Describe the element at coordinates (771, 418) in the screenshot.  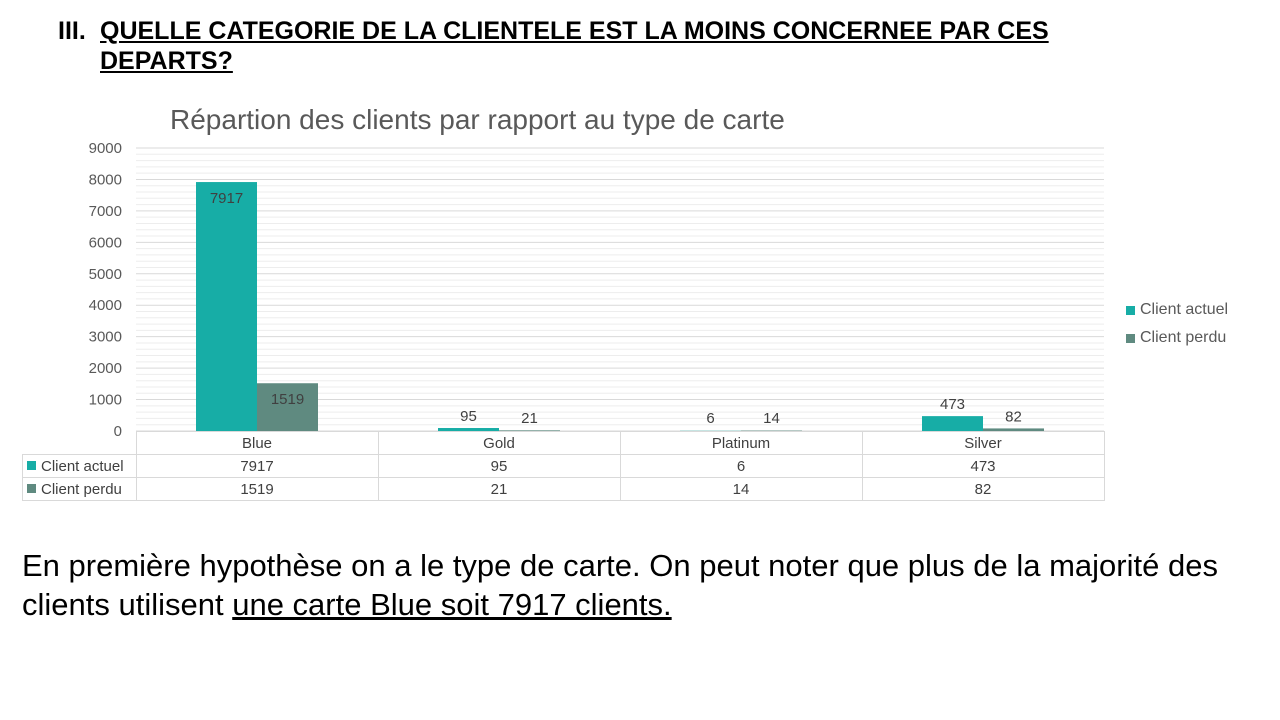
I see `data-label: 14` at that location.